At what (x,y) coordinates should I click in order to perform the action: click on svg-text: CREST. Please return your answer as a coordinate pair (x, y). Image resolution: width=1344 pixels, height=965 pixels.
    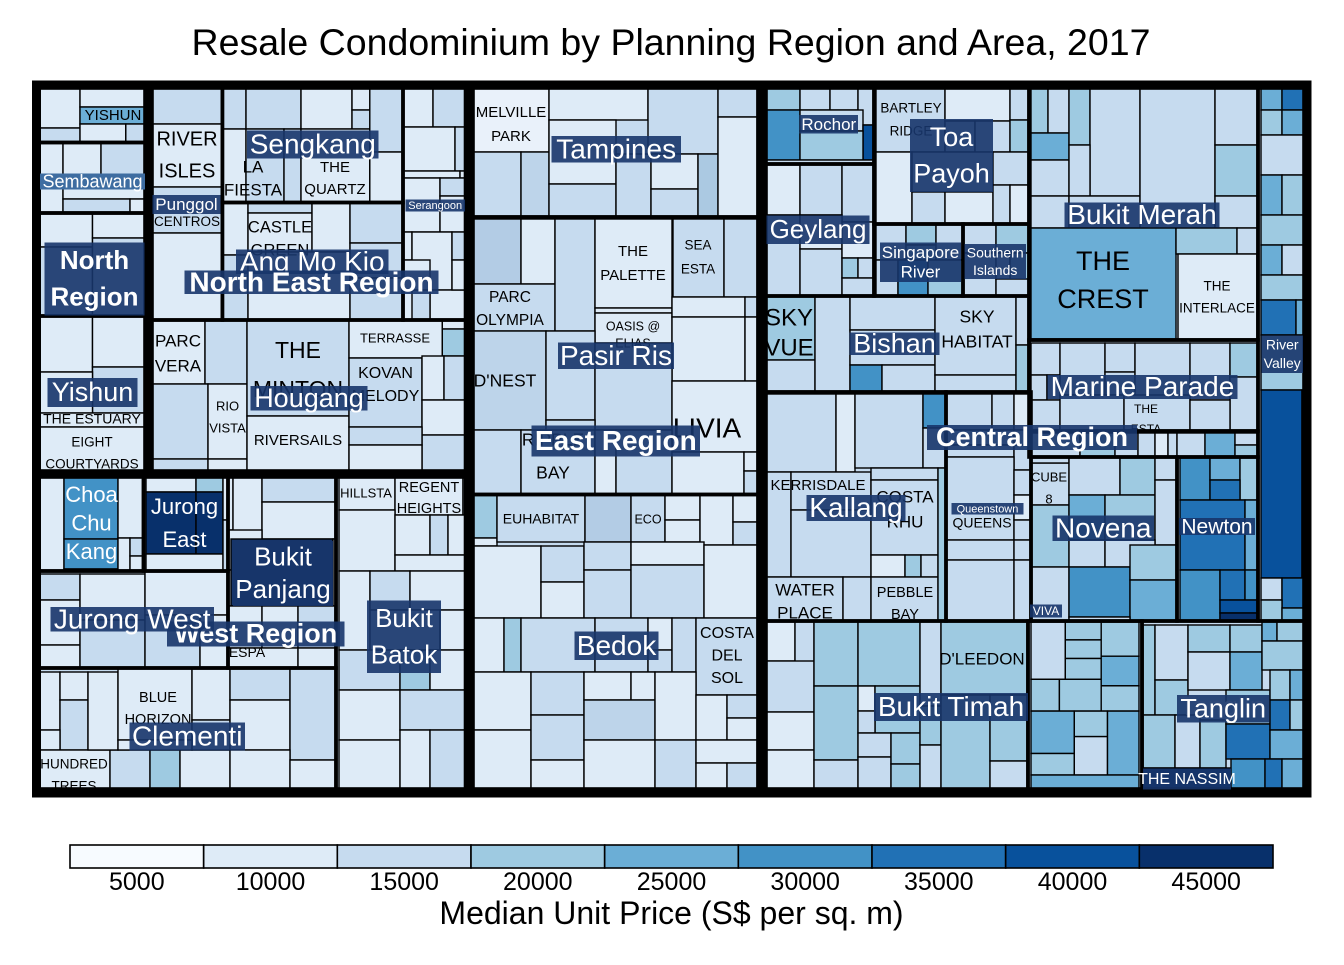
    Looking at the image, I should click on (1103, 299).